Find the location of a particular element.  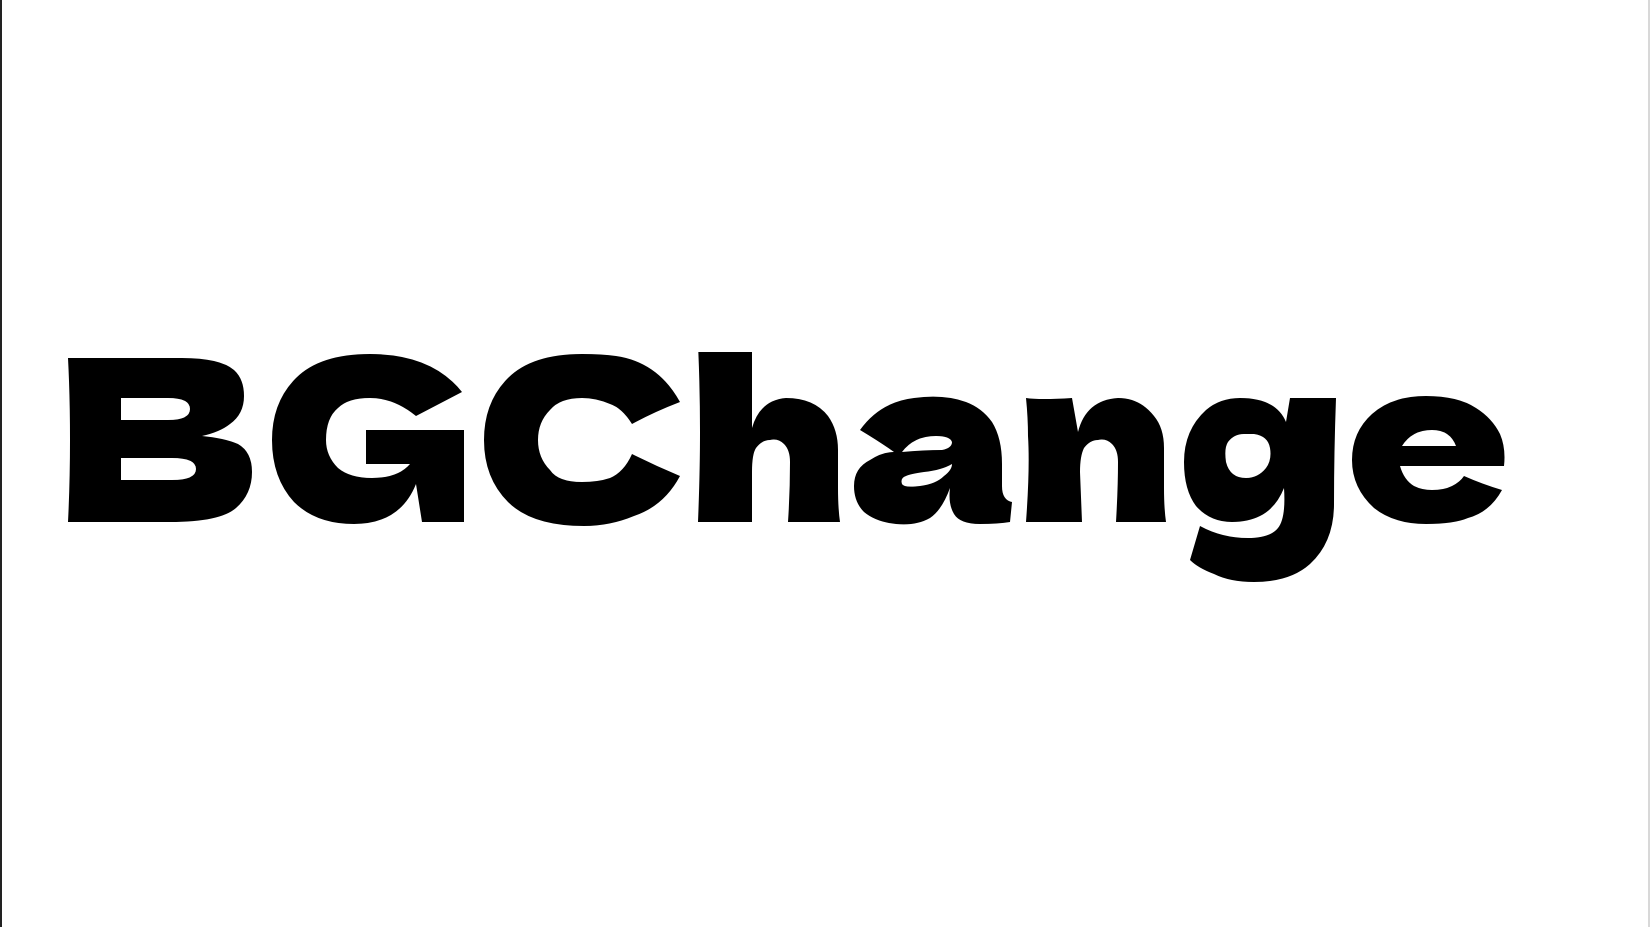

right-edge-line is located at coordinates (1649, 463).